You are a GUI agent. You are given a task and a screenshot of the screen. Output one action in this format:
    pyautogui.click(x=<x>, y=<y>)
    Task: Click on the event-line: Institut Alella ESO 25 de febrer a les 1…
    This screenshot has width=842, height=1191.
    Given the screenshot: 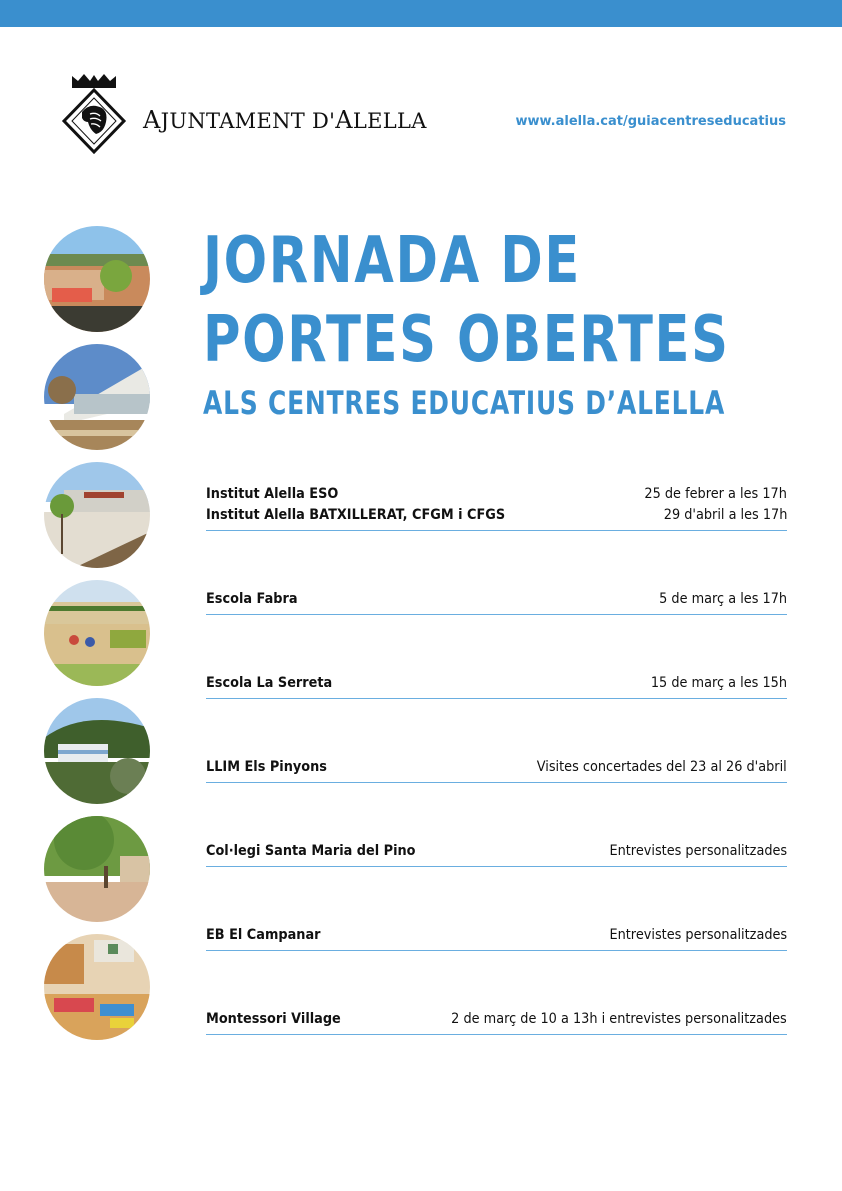 What is the action you would take?
    pyautogui.click(x=496, y=494)
    